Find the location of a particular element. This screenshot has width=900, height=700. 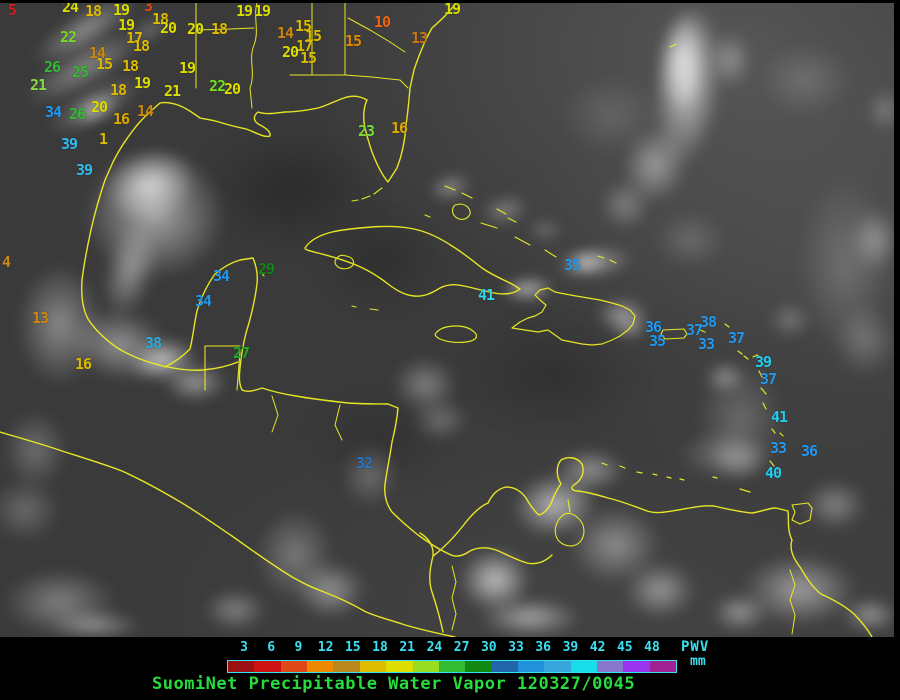

colorbar-tick-label: 6 is located at coordinates (271, 647).